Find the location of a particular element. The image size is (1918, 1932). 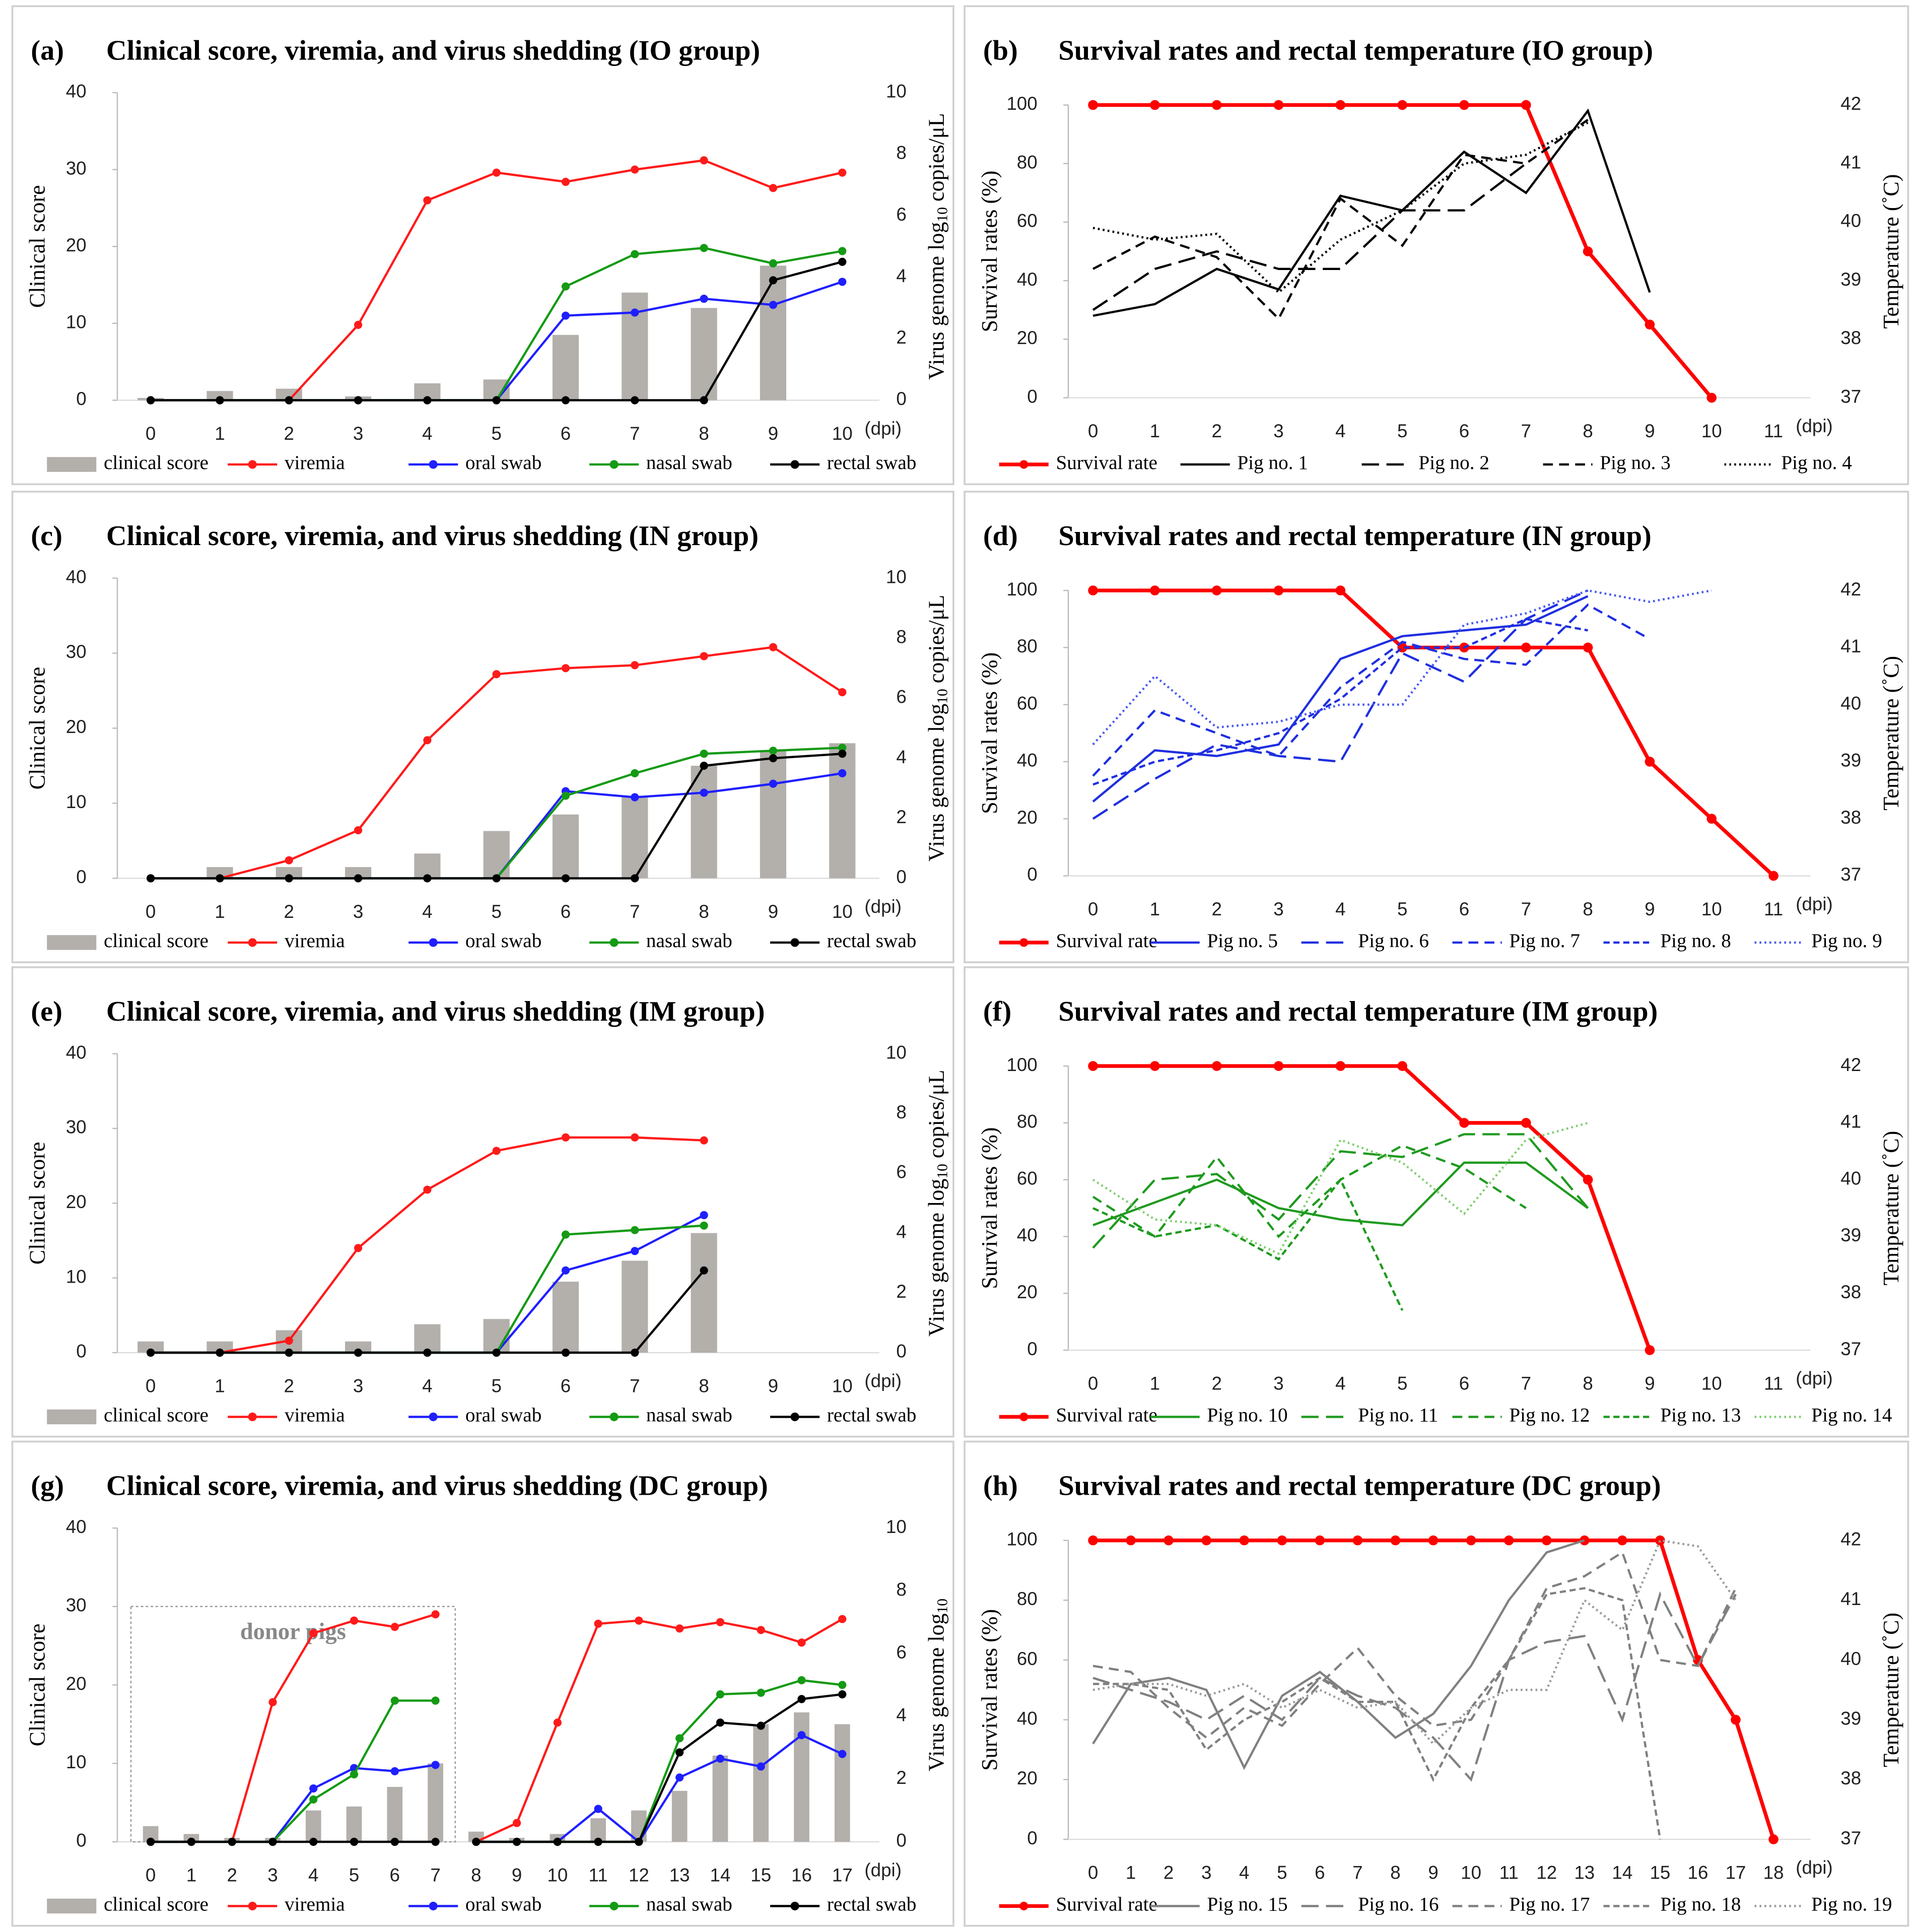

y2-tick-label: 40 is located at coordinates (1850, 1178).